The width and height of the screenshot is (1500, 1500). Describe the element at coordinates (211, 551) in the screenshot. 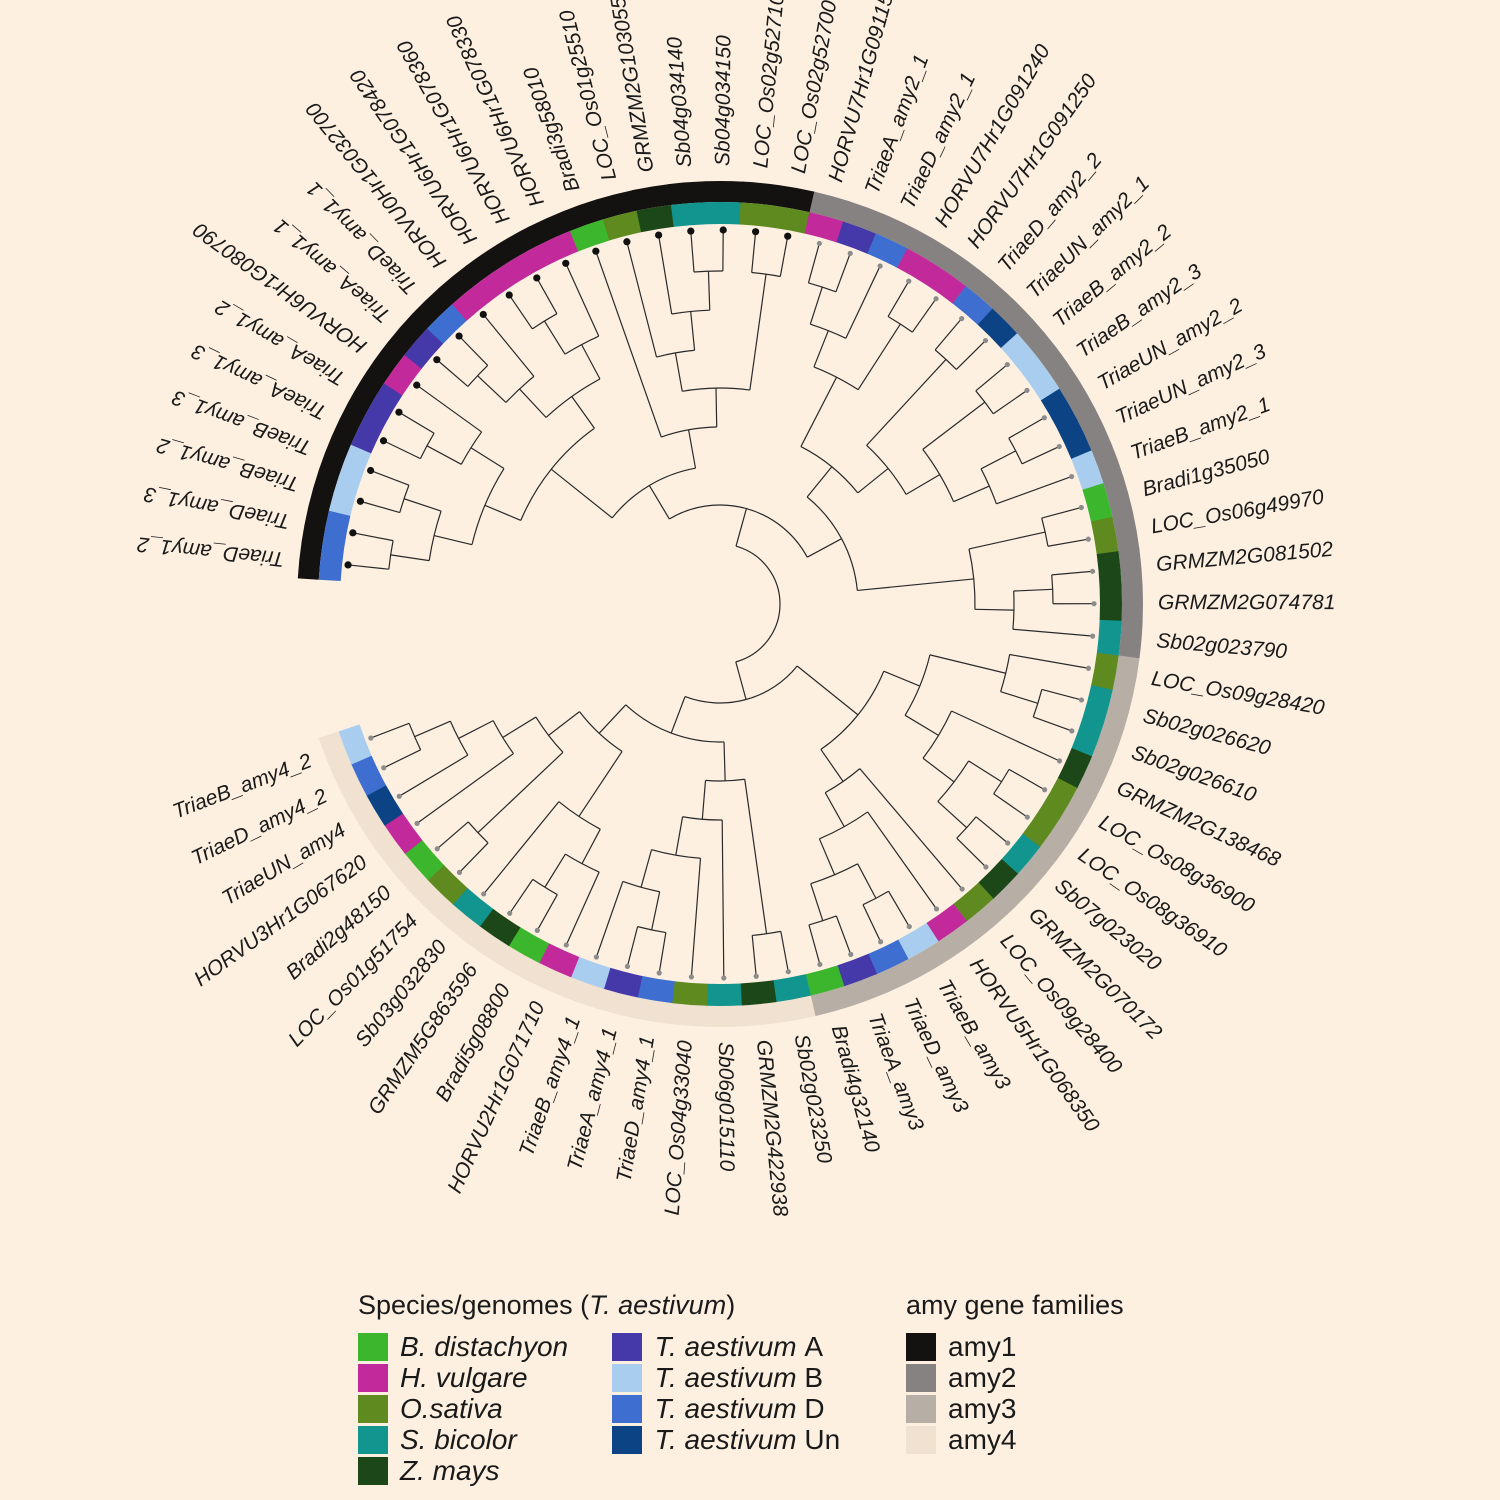

I see `leaf-label: TriaeD_amy1_2` at that location.